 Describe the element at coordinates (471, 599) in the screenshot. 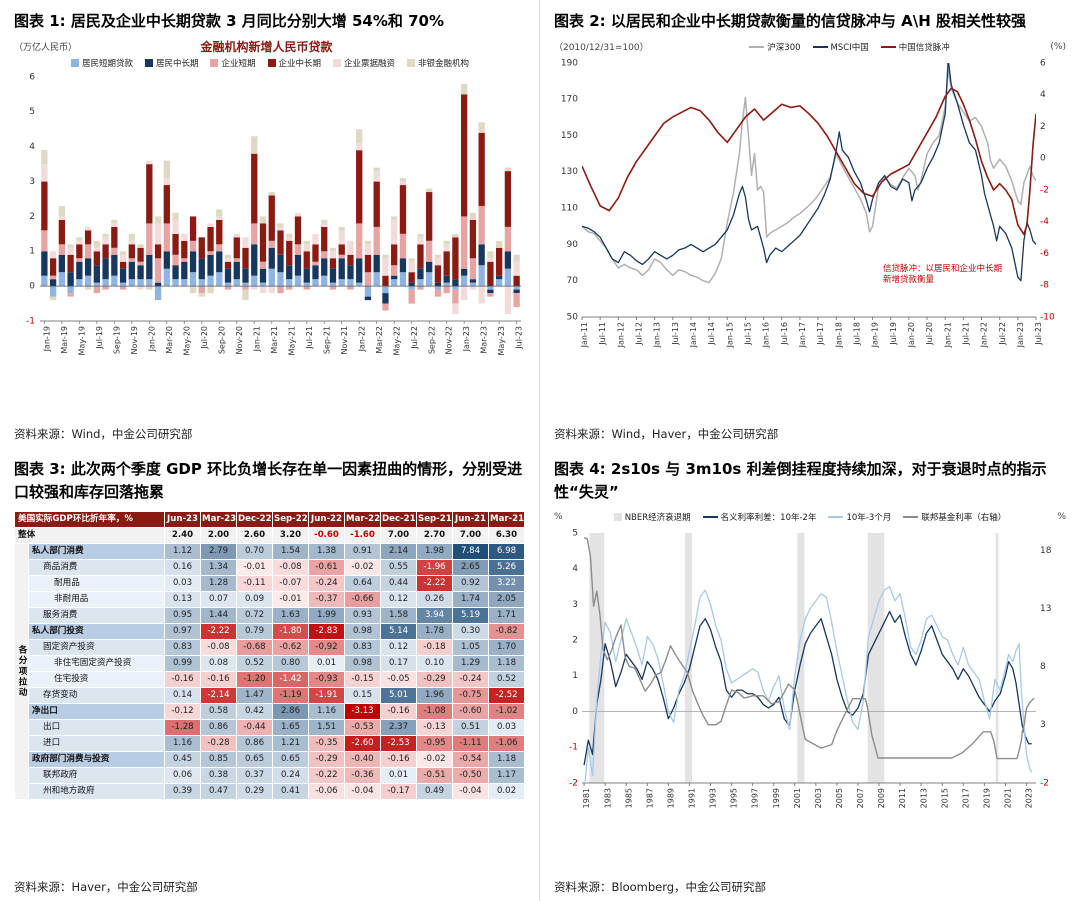

I see `value-cell: 1.74` at that location.